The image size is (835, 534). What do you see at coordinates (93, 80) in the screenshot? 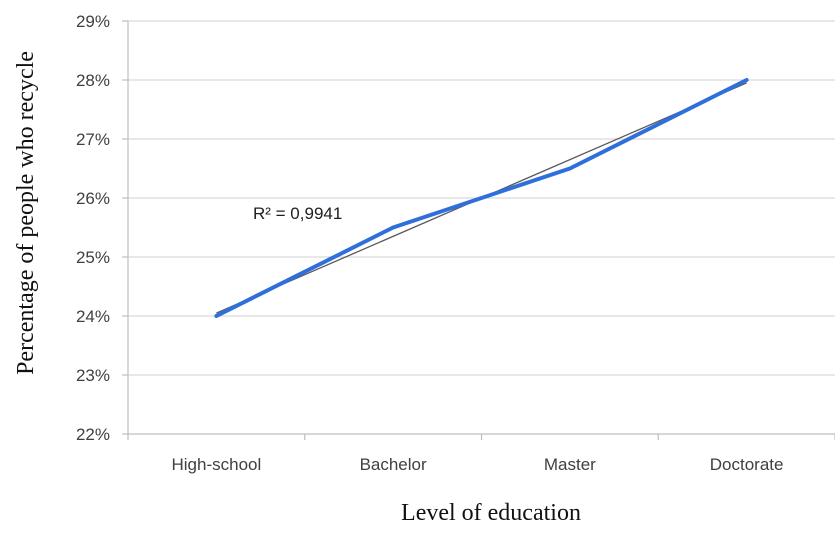
I see `y-tick-label: 28%` at bounding box center [93, 80].